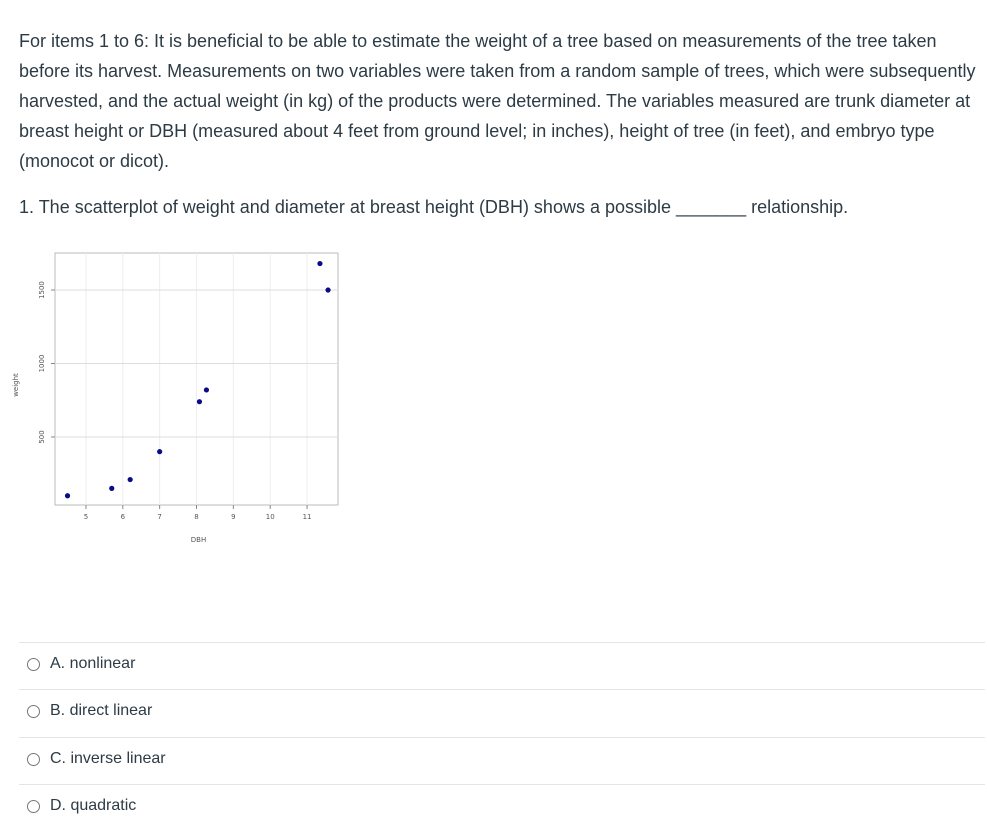 The width and height of the screenshot is (987, 832). Describe the element at coordinates (196, 517) in the screenshot. I see `x-tick-label: 8` at that location.